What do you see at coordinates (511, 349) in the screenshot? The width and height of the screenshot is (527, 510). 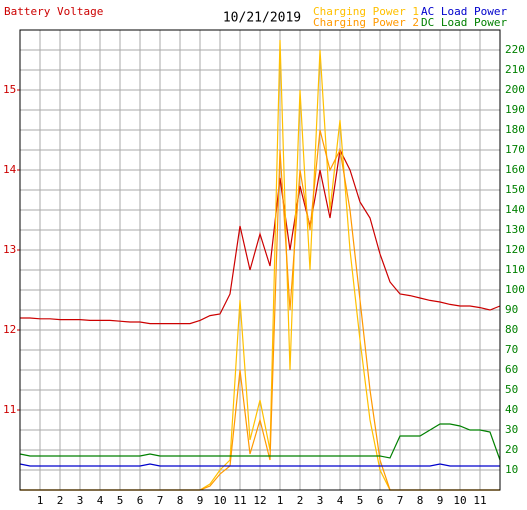 I see `y2-tick-label: 70` at bounding box center [511, 349].